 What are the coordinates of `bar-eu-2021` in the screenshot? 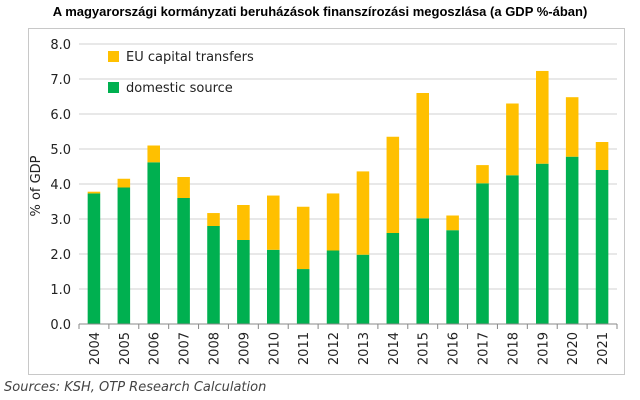 It's located at (602, 156).